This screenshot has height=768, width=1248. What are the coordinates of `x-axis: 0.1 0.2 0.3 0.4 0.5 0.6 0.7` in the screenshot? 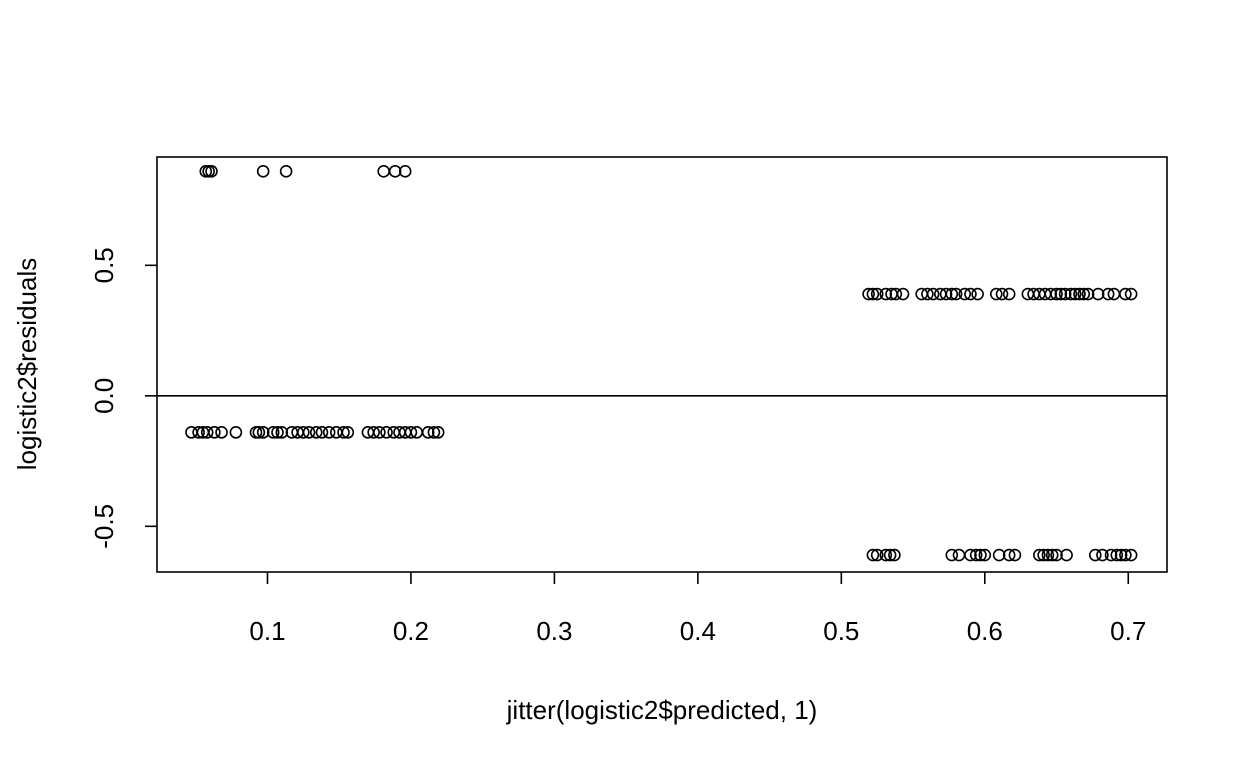 It's located at (697, 609).